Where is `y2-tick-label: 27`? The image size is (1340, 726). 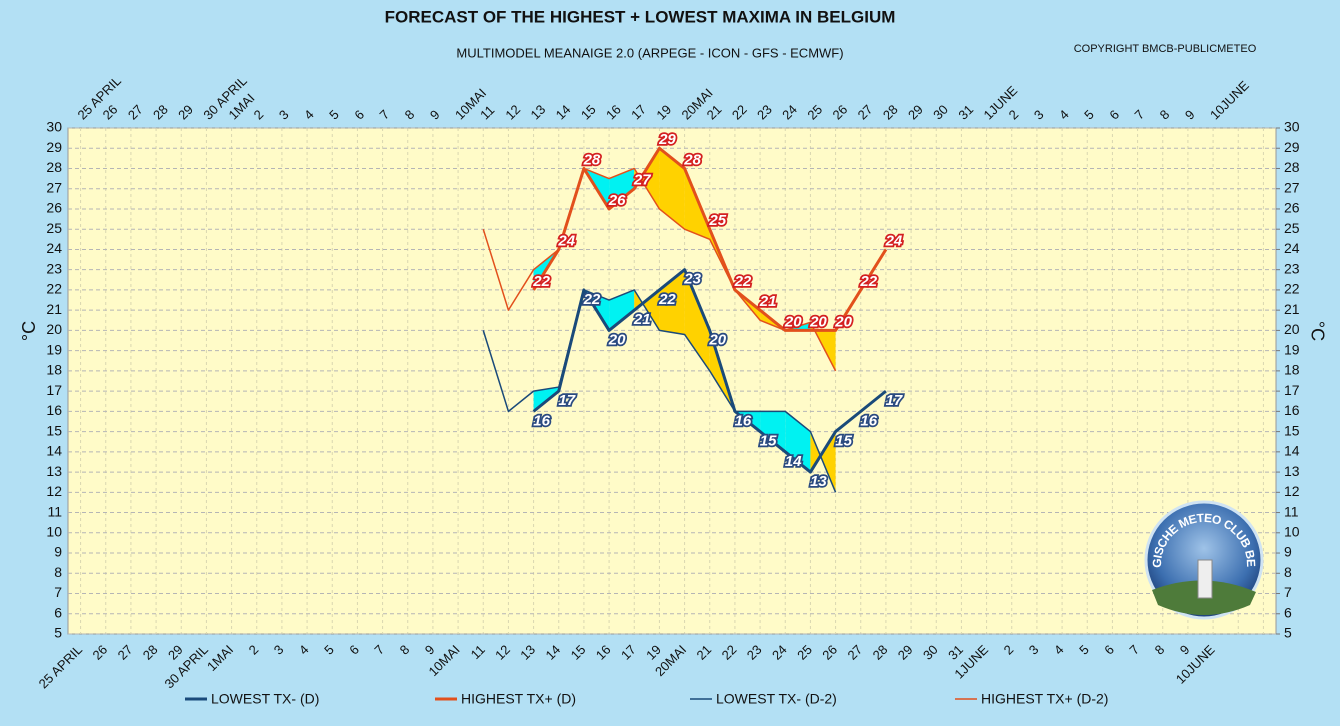
y2-tick-label: 27 is located at coordinates (1292, 187).